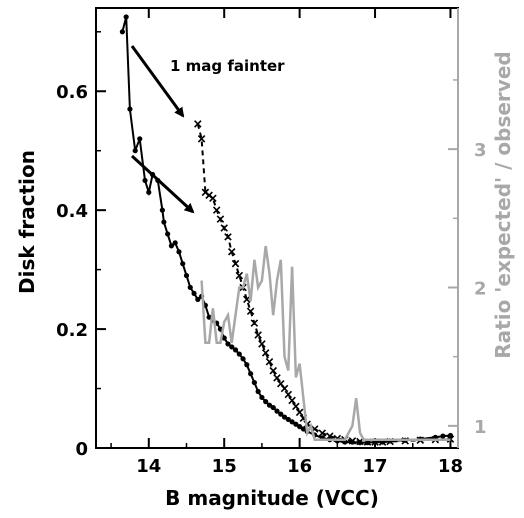 The height and width of the screenshot is (518, 524). What do you see at coordinates (299, 466) in the screenshot?
I see `x-tick-label: 16` at bounding box center [299, 466].